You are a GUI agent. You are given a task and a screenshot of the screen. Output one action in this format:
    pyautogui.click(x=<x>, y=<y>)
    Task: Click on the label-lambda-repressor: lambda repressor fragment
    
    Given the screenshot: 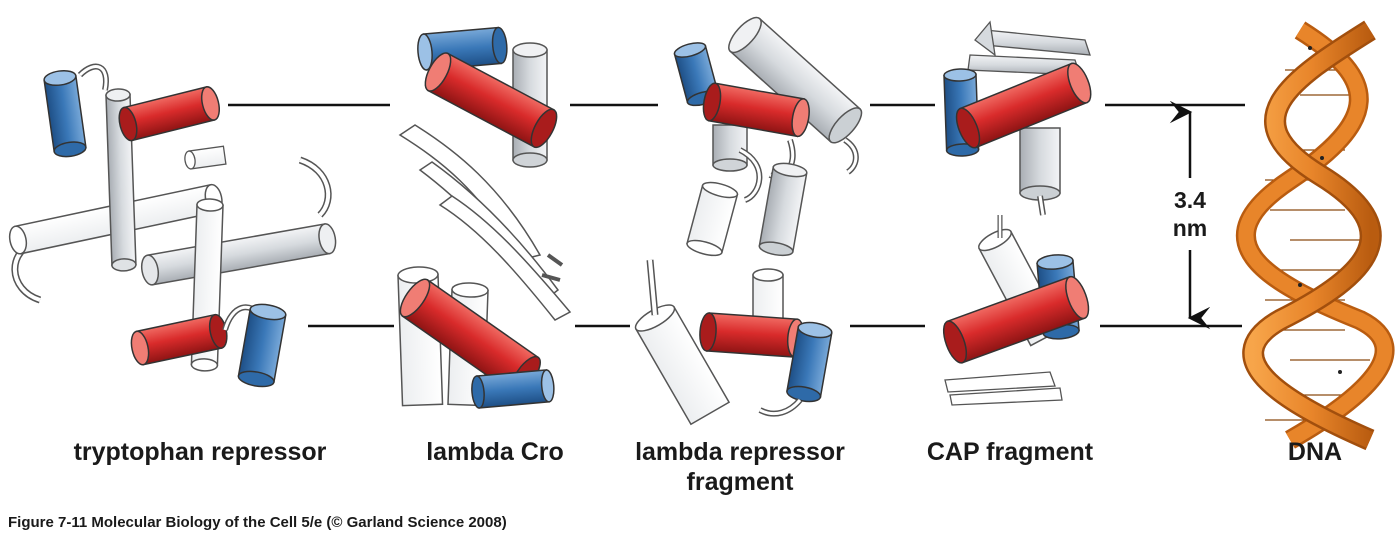 What is the action you would take?
    pyautogui.click(x=740, y=467)
    